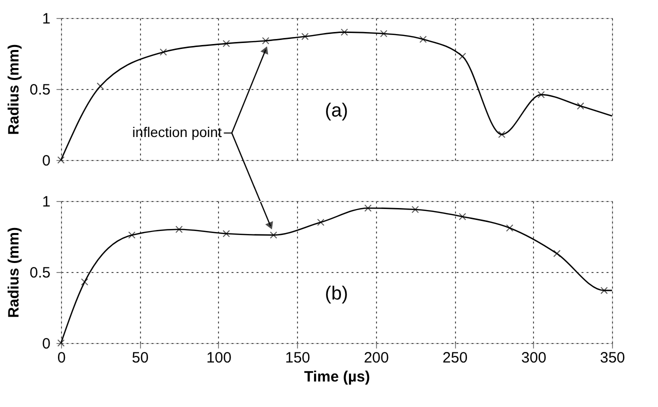 The height and width of the screenshot is (407, 658). Describe the element at coordinates (455, 358) in the screenshot. I see `x-tick-label: 250` at that location.